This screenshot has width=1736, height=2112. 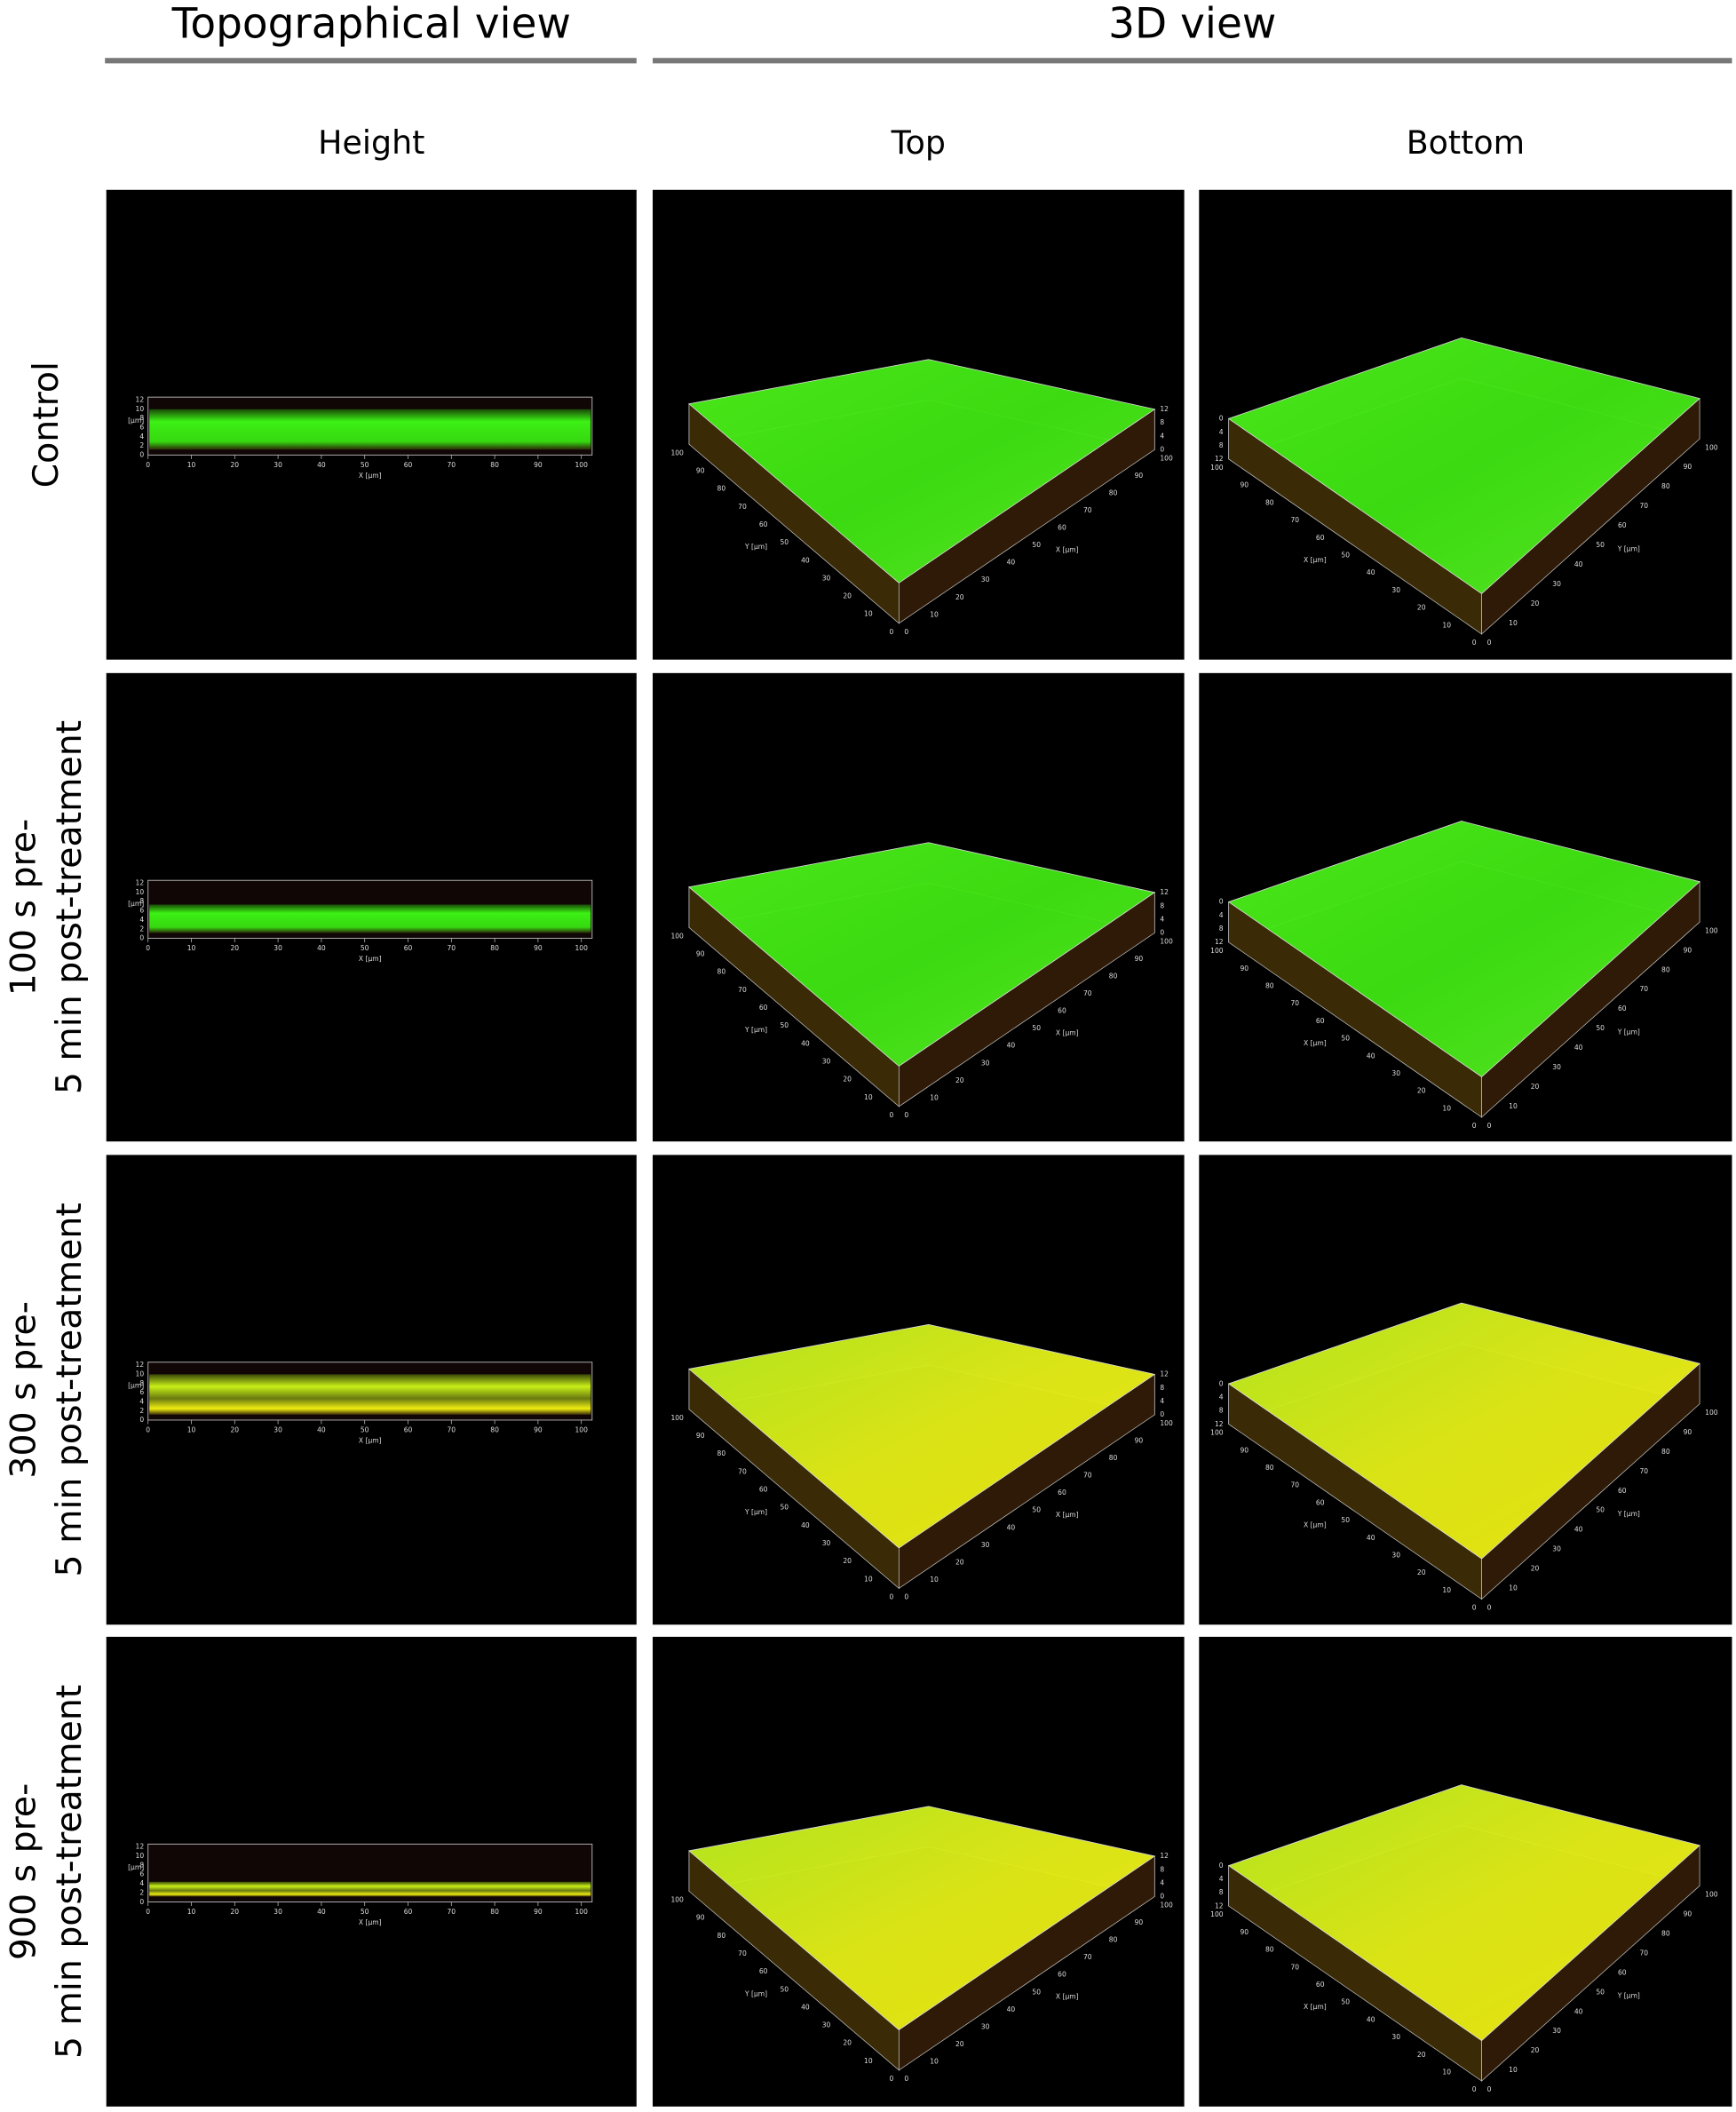 I want to click on x-axis-label: Y [µm], so click(x=1628, y=1995).